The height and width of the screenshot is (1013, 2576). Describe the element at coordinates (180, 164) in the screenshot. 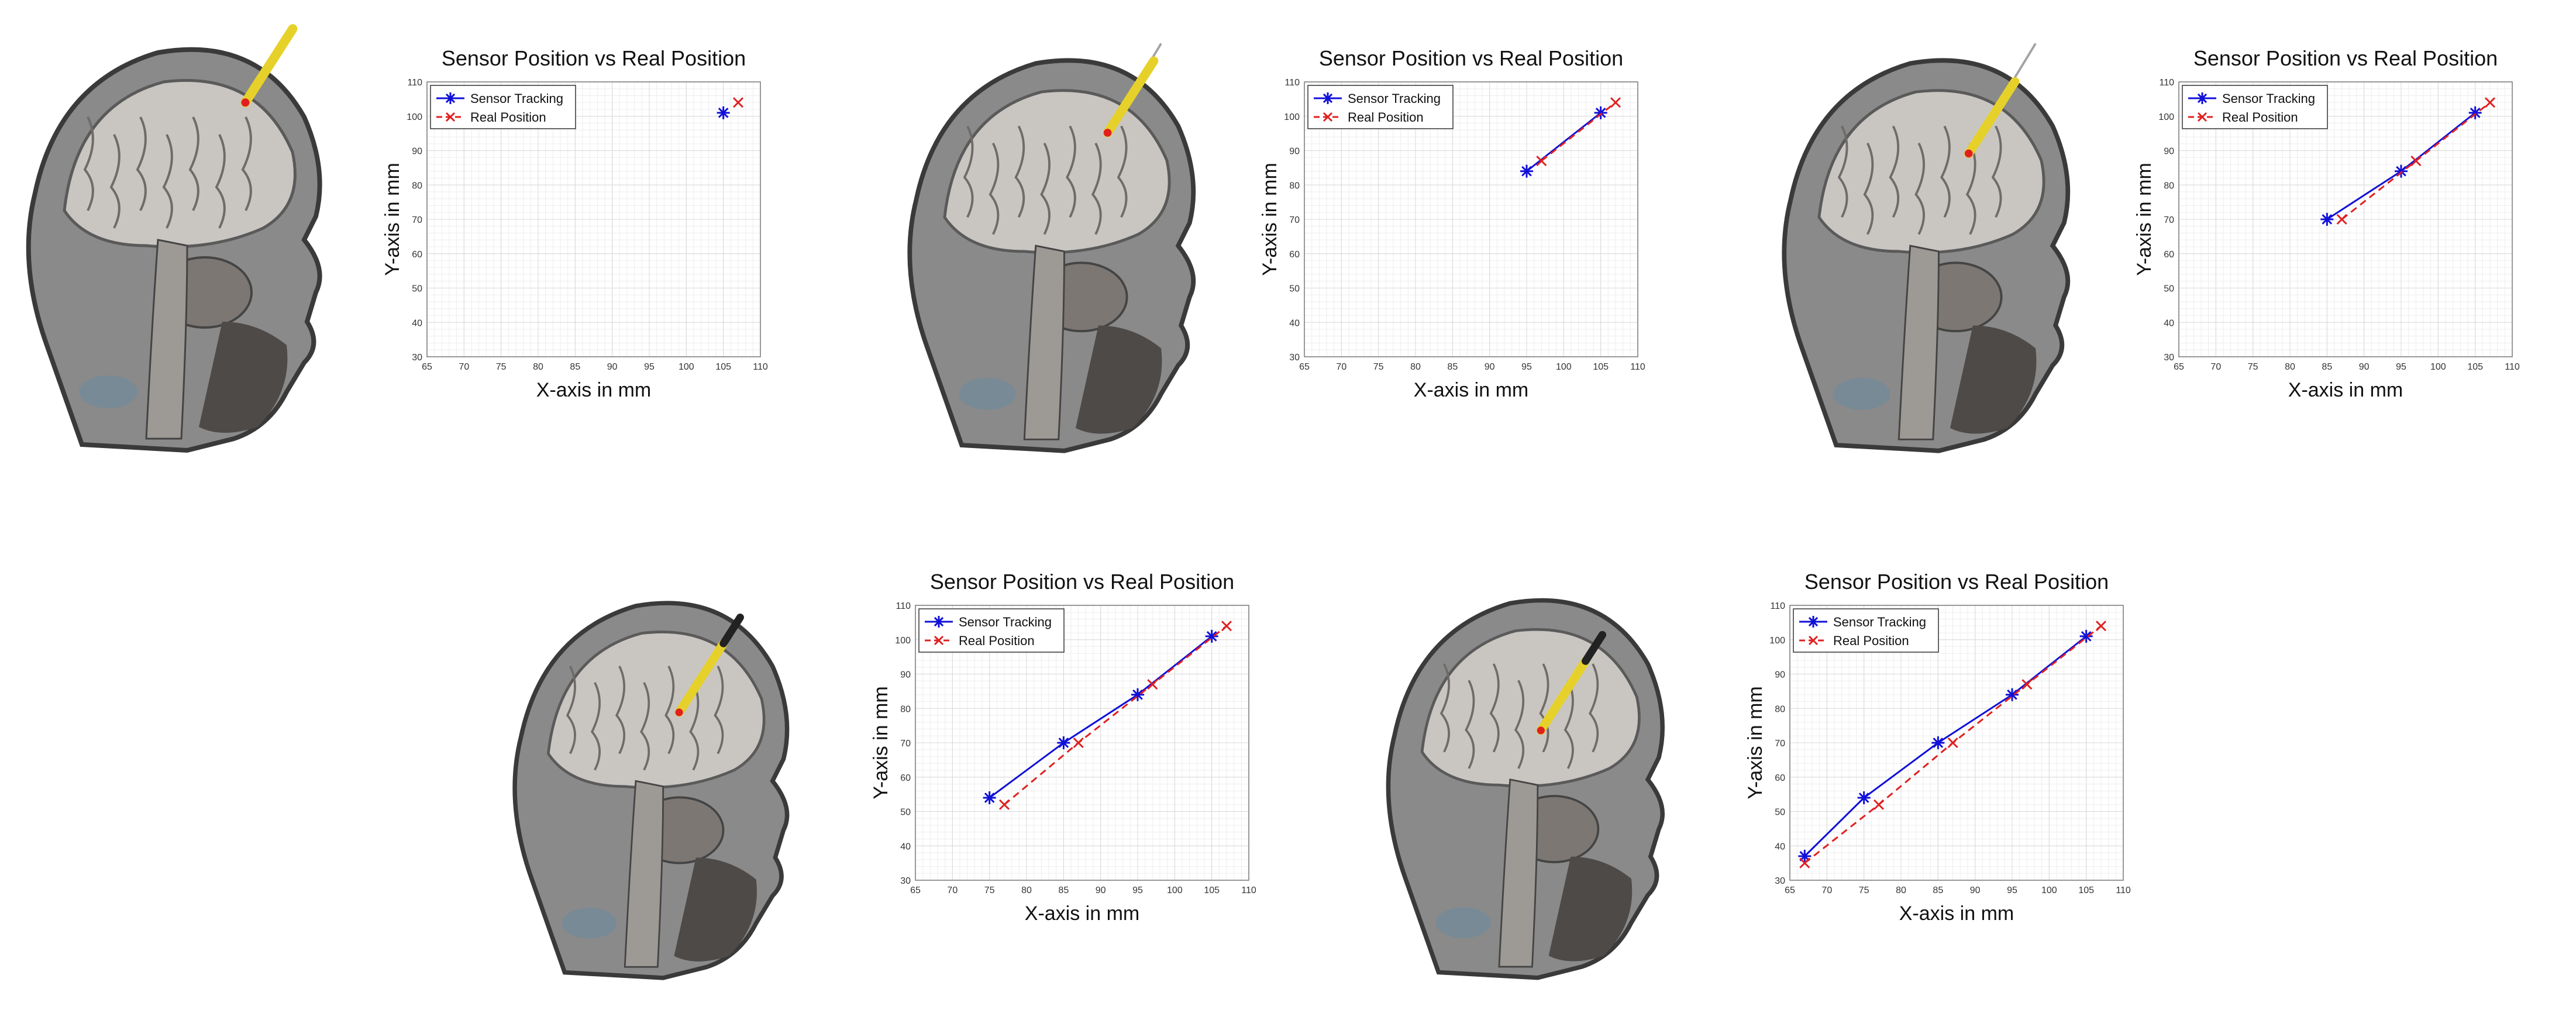

I see `brain-region` at that location.